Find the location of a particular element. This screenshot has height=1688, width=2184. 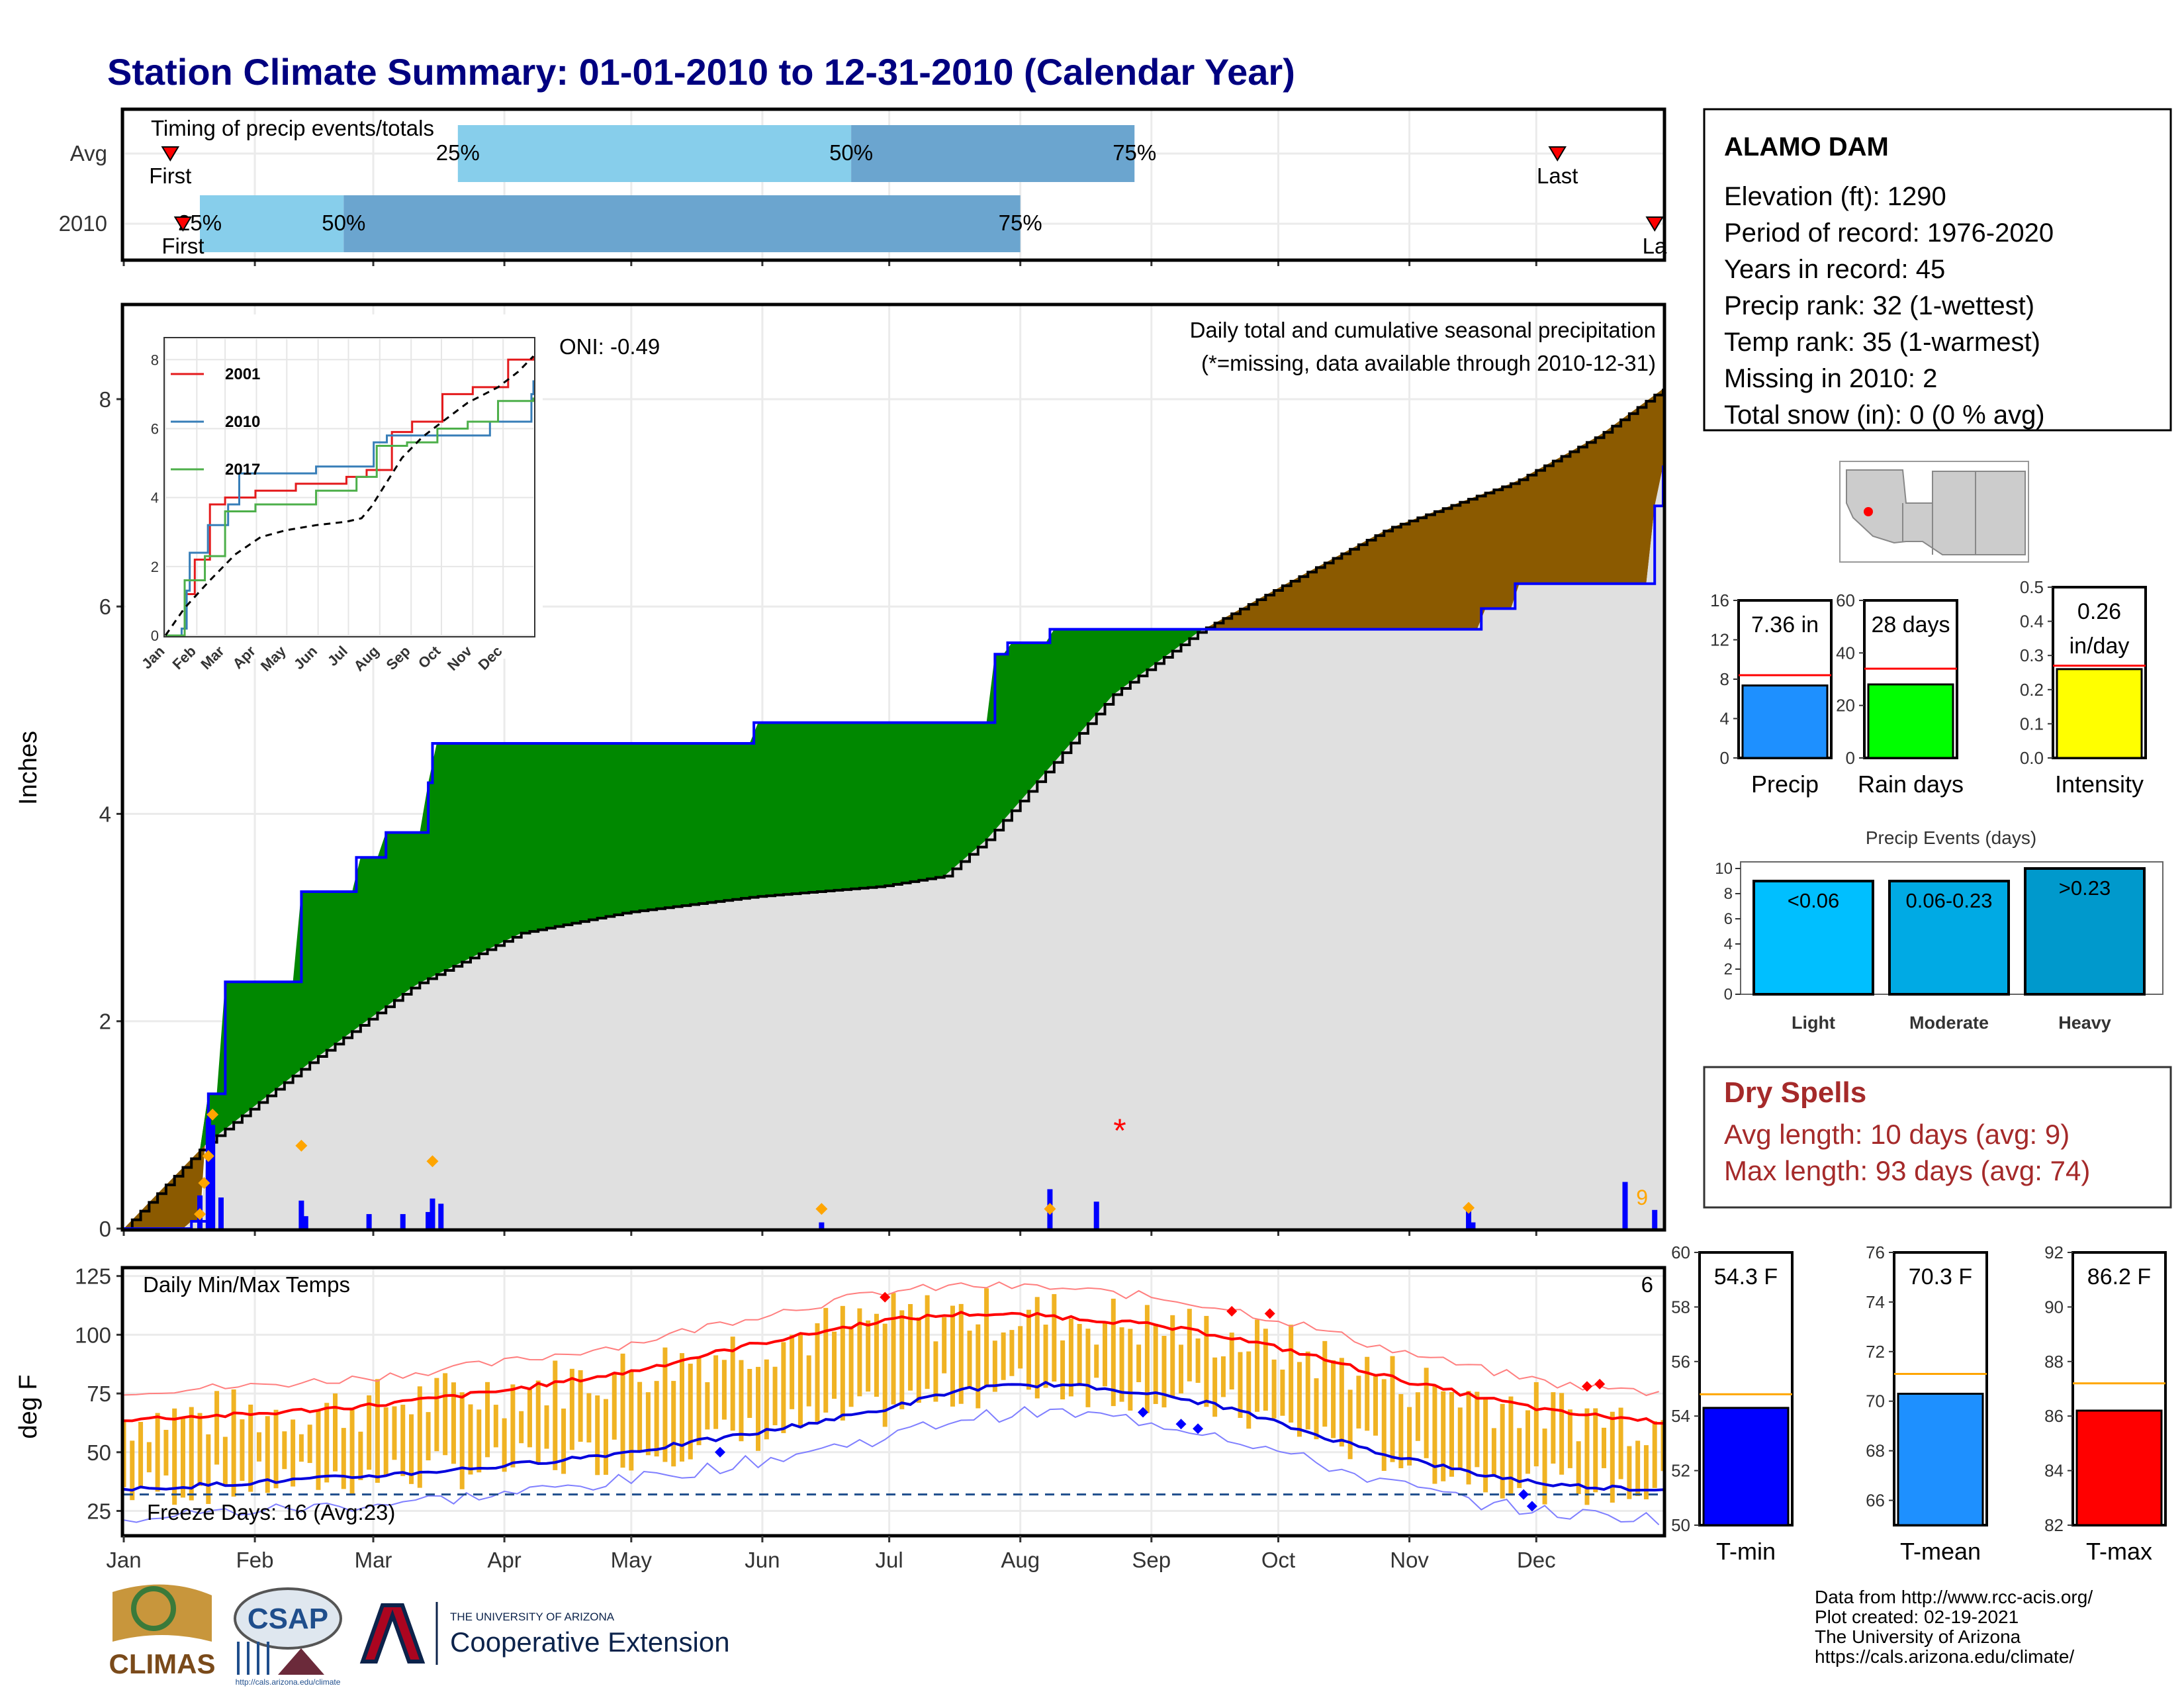

timing-pct-label: 75% is located at coordinates (1134, 152).